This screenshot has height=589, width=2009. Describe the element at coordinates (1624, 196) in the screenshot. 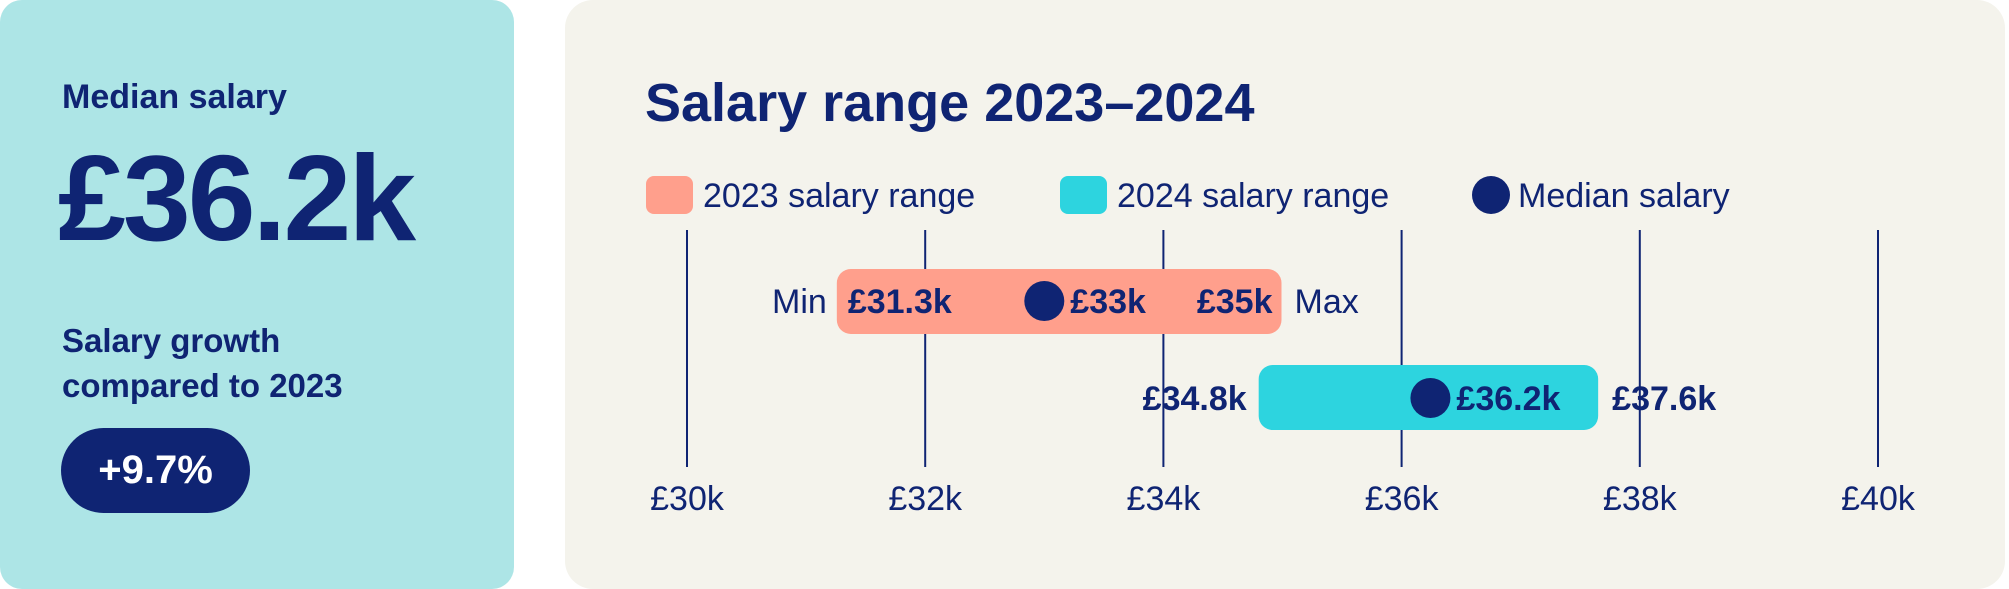

I see `legend-label-2: Median salary` at that location.